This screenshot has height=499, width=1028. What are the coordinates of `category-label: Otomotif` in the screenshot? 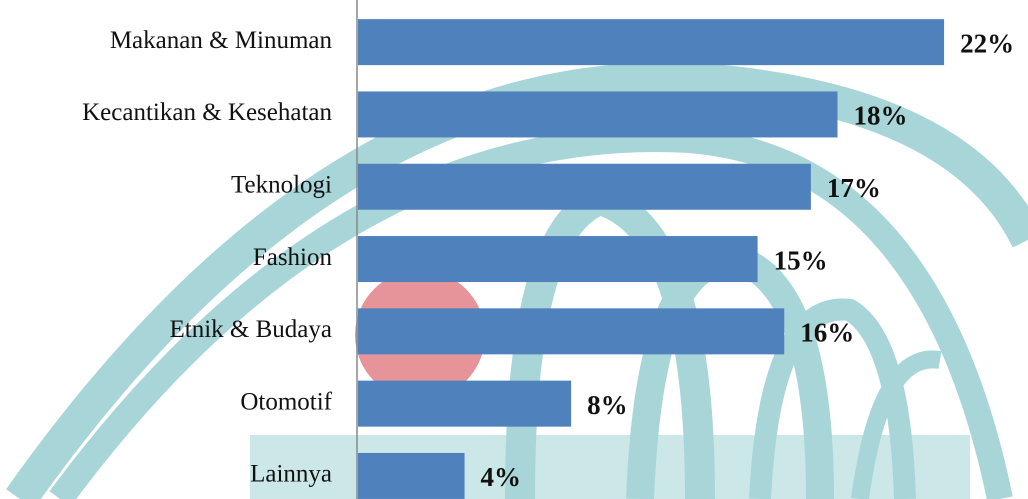 It's located at (286, 401).